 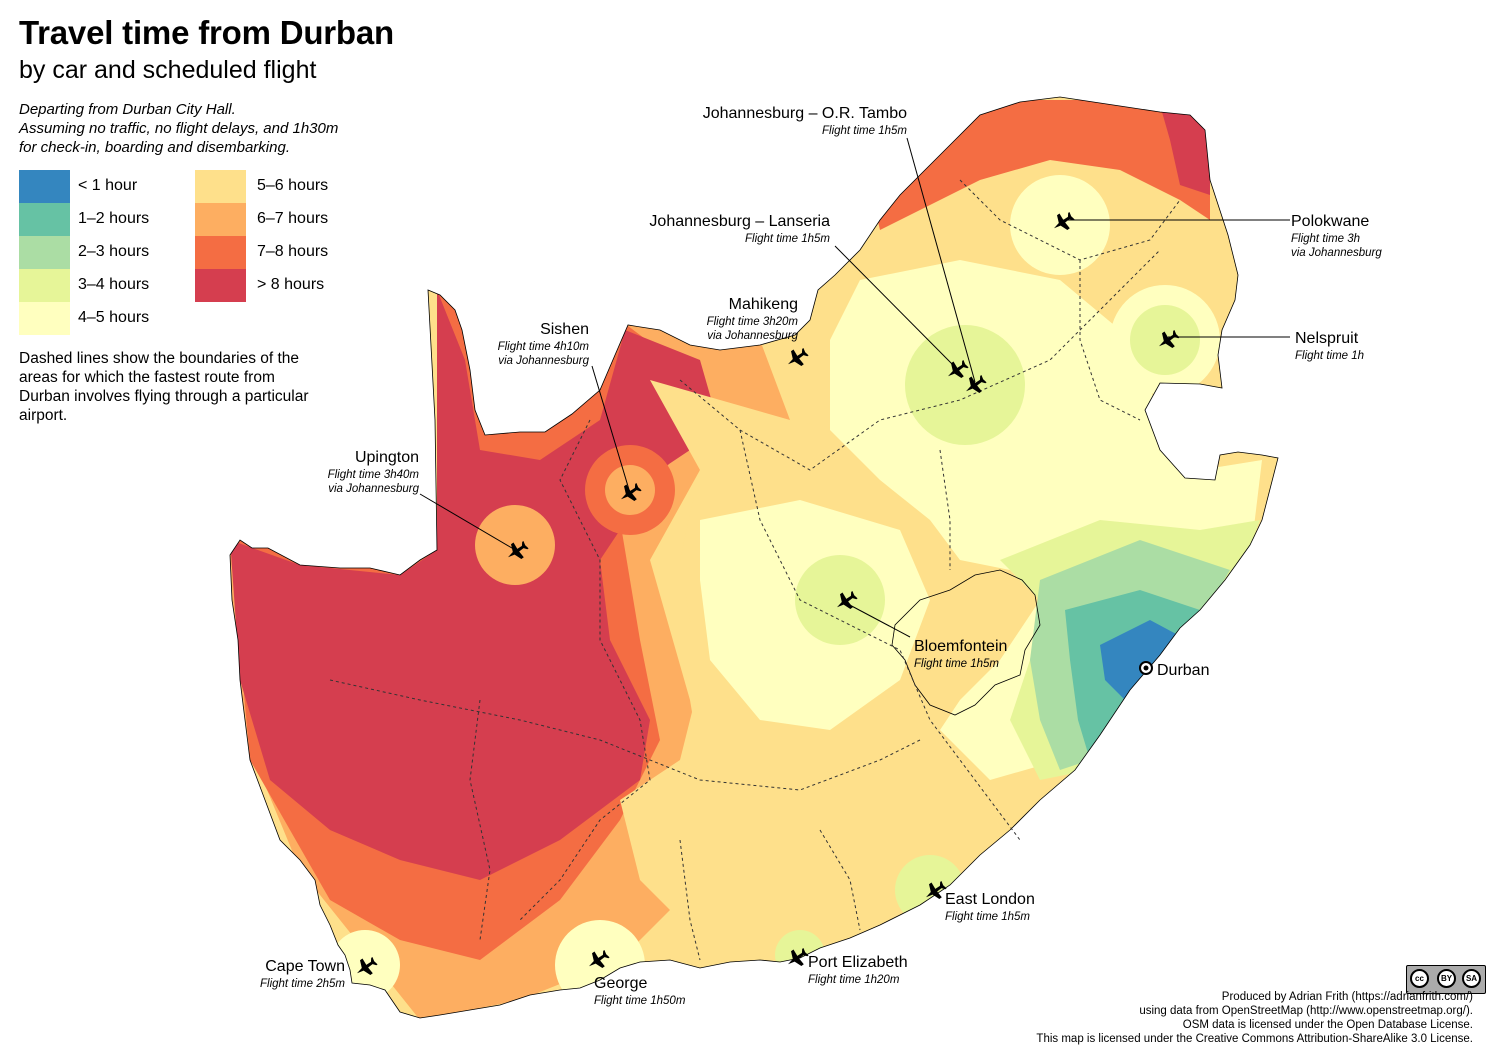 I want to click on johannesburg-halo, so click(x=965, y=385).